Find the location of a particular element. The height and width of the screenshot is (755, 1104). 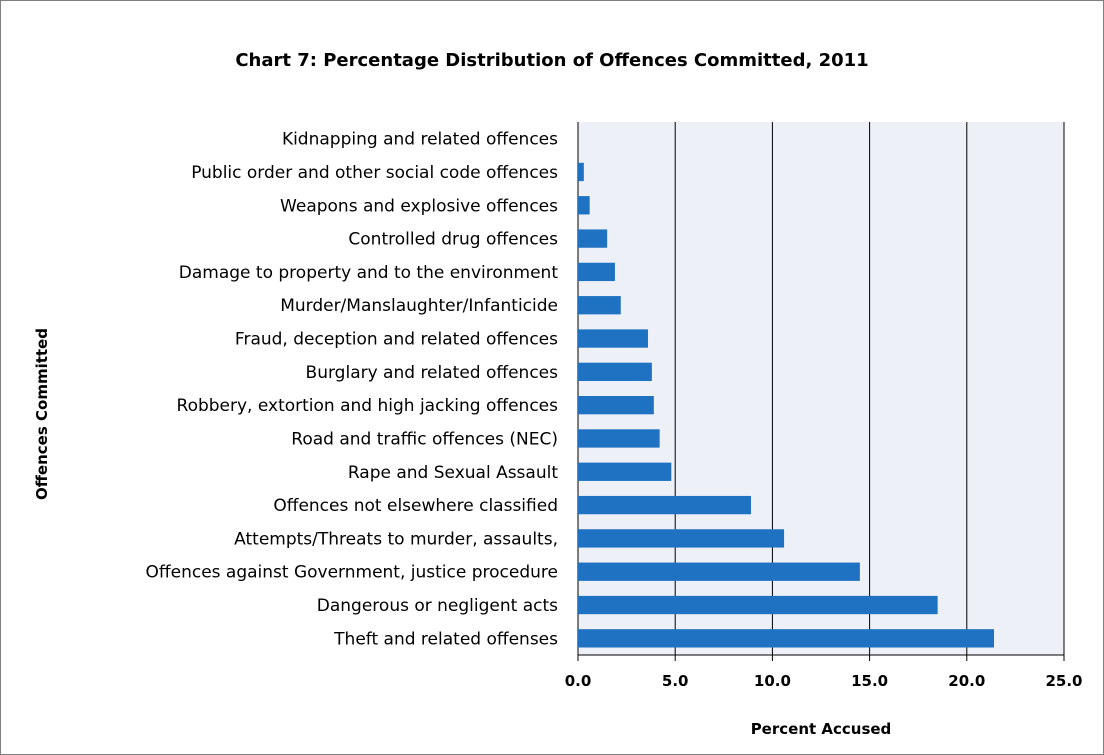

category-label: Attempts/Threats to murder, assaults, is located at coordinates (396, 539).